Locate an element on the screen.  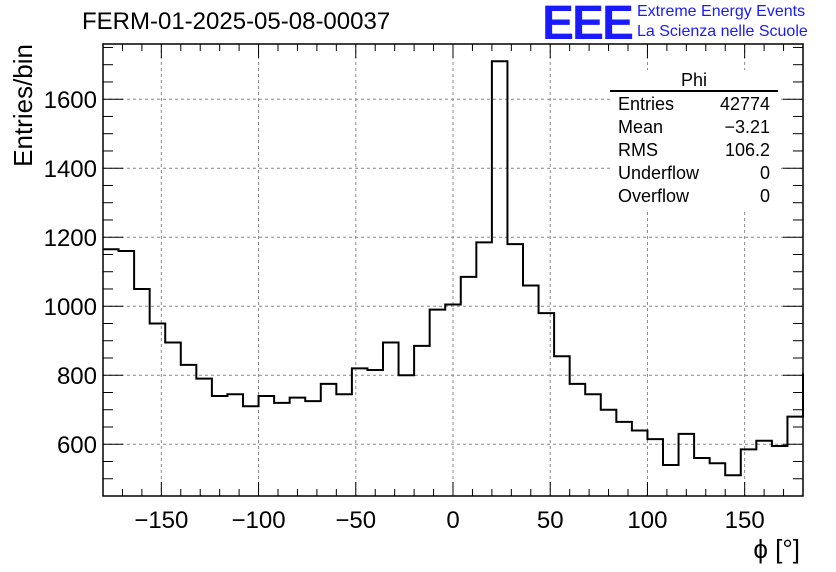
stats-label: Mean is located at coordinates (640, 127).